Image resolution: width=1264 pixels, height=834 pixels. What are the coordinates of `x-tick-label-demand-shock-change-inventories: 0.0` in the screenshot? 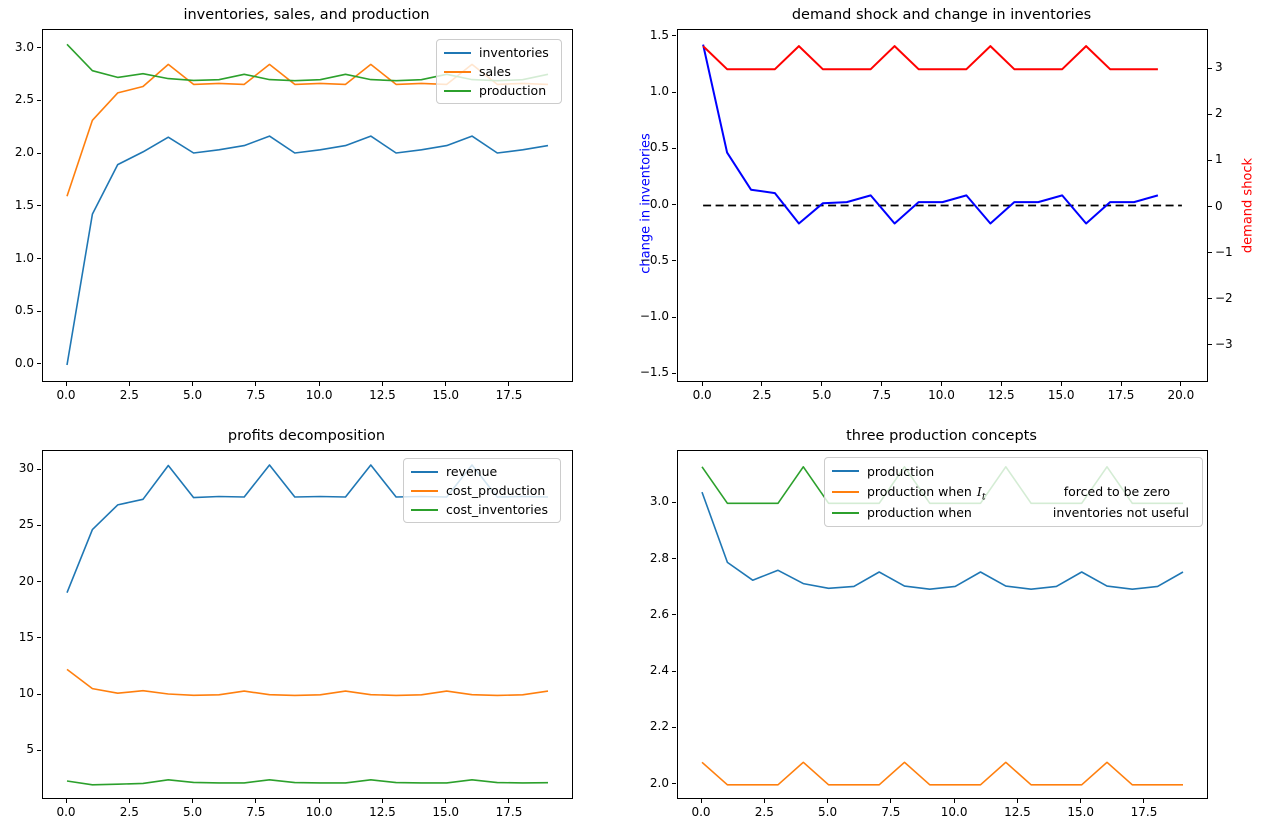 It's located at (702, 395).